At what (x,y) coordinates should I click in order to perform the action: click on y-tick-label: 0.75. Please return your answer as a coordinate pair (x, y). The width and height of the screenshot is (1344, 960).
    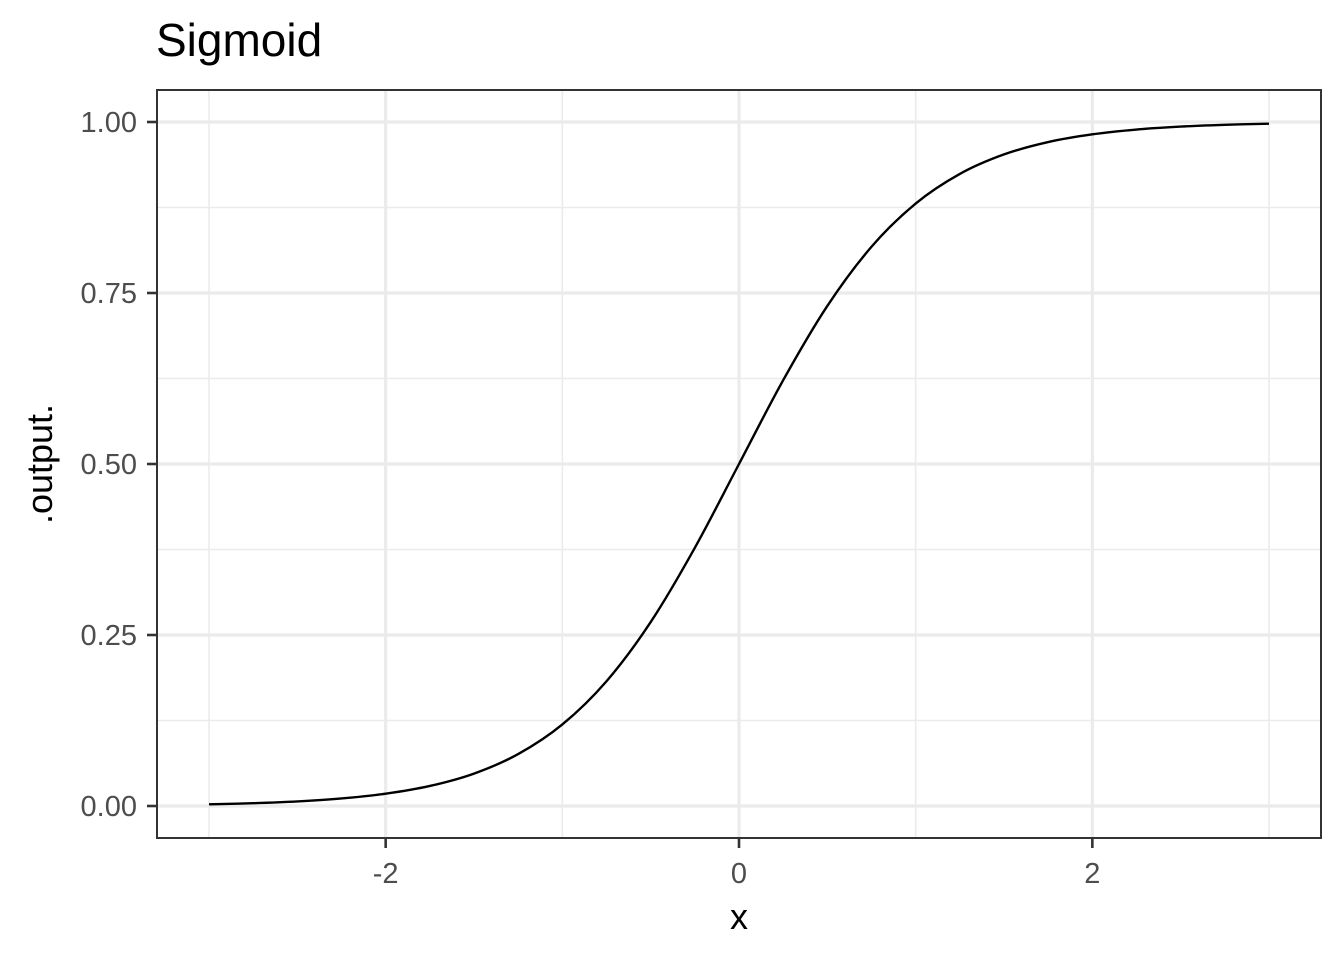
    Looking at the image, I should click on (109, 294).